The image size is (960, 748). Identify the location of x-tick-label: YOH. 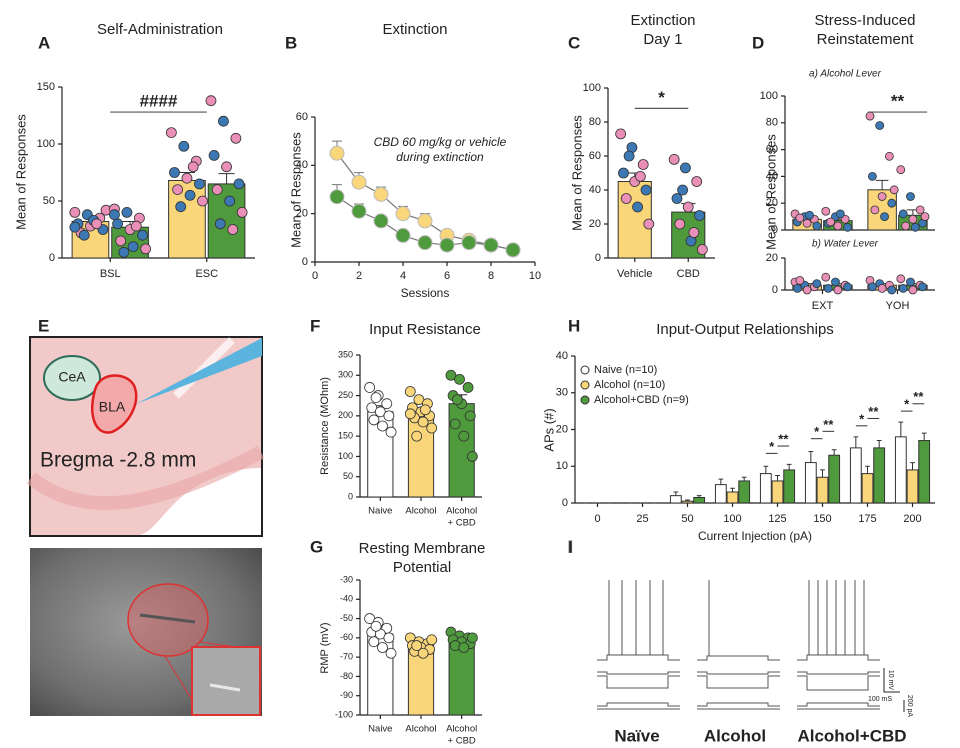
(898, 306).